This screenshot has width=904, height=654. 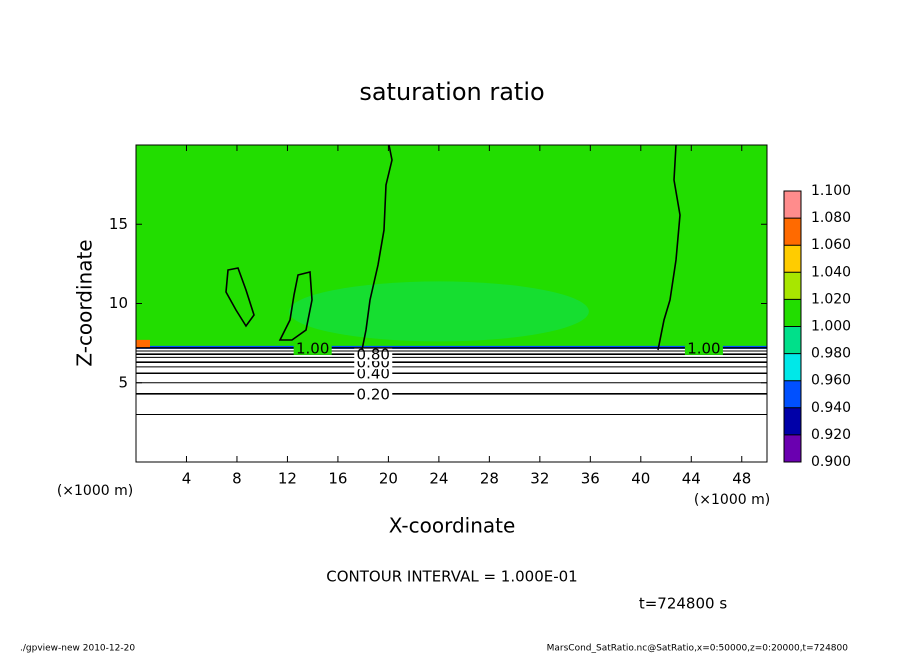 What do you see at coordinates (438, 479) in the screenshot?
I see `x-tick-label: 24` at bounding box center [438, 479].